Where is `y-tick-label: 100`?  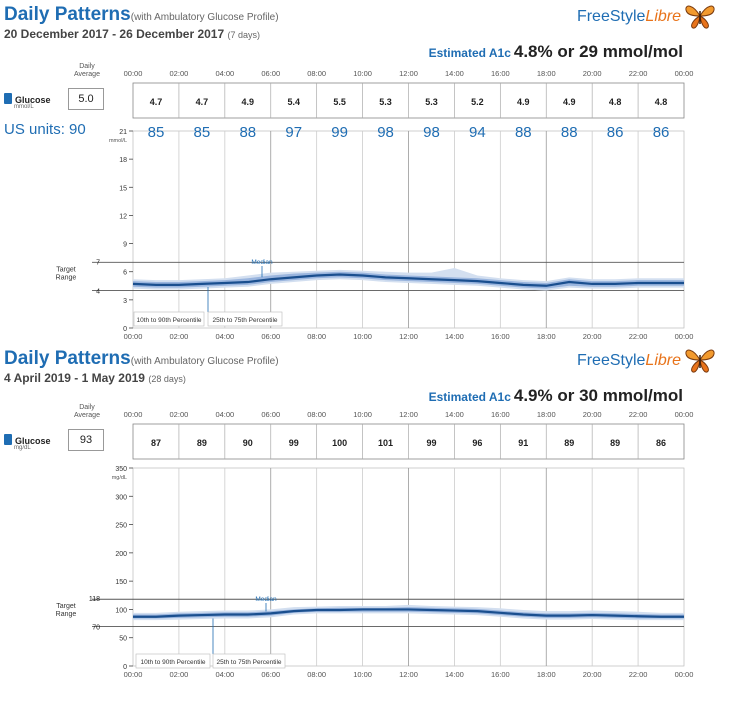 y-tick-label: 100 is located at coordinates (121, 610).